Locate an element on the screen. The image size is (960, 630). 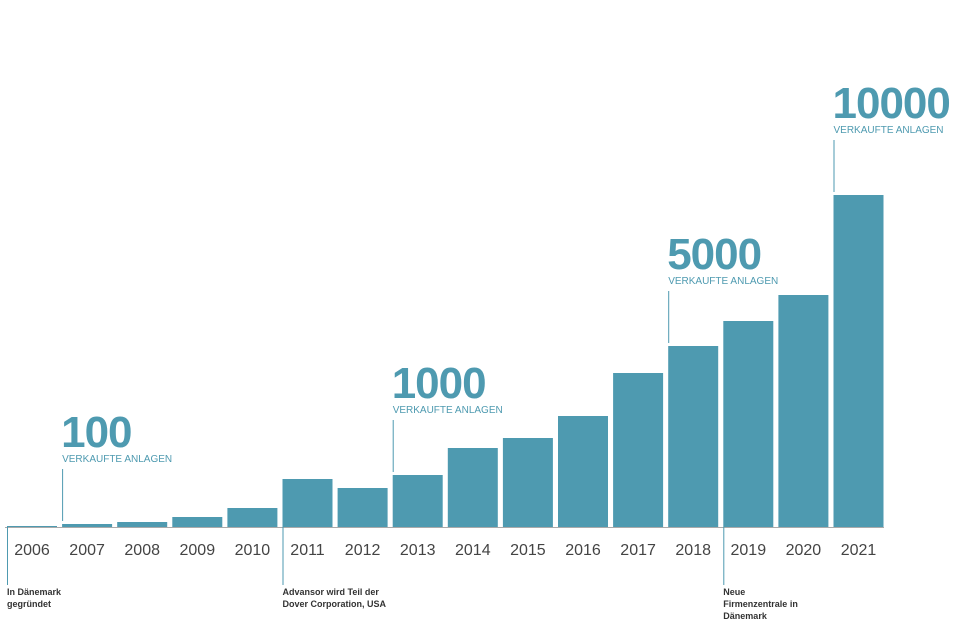
milestone-value: 5000 is located at coordinates (714, 254).